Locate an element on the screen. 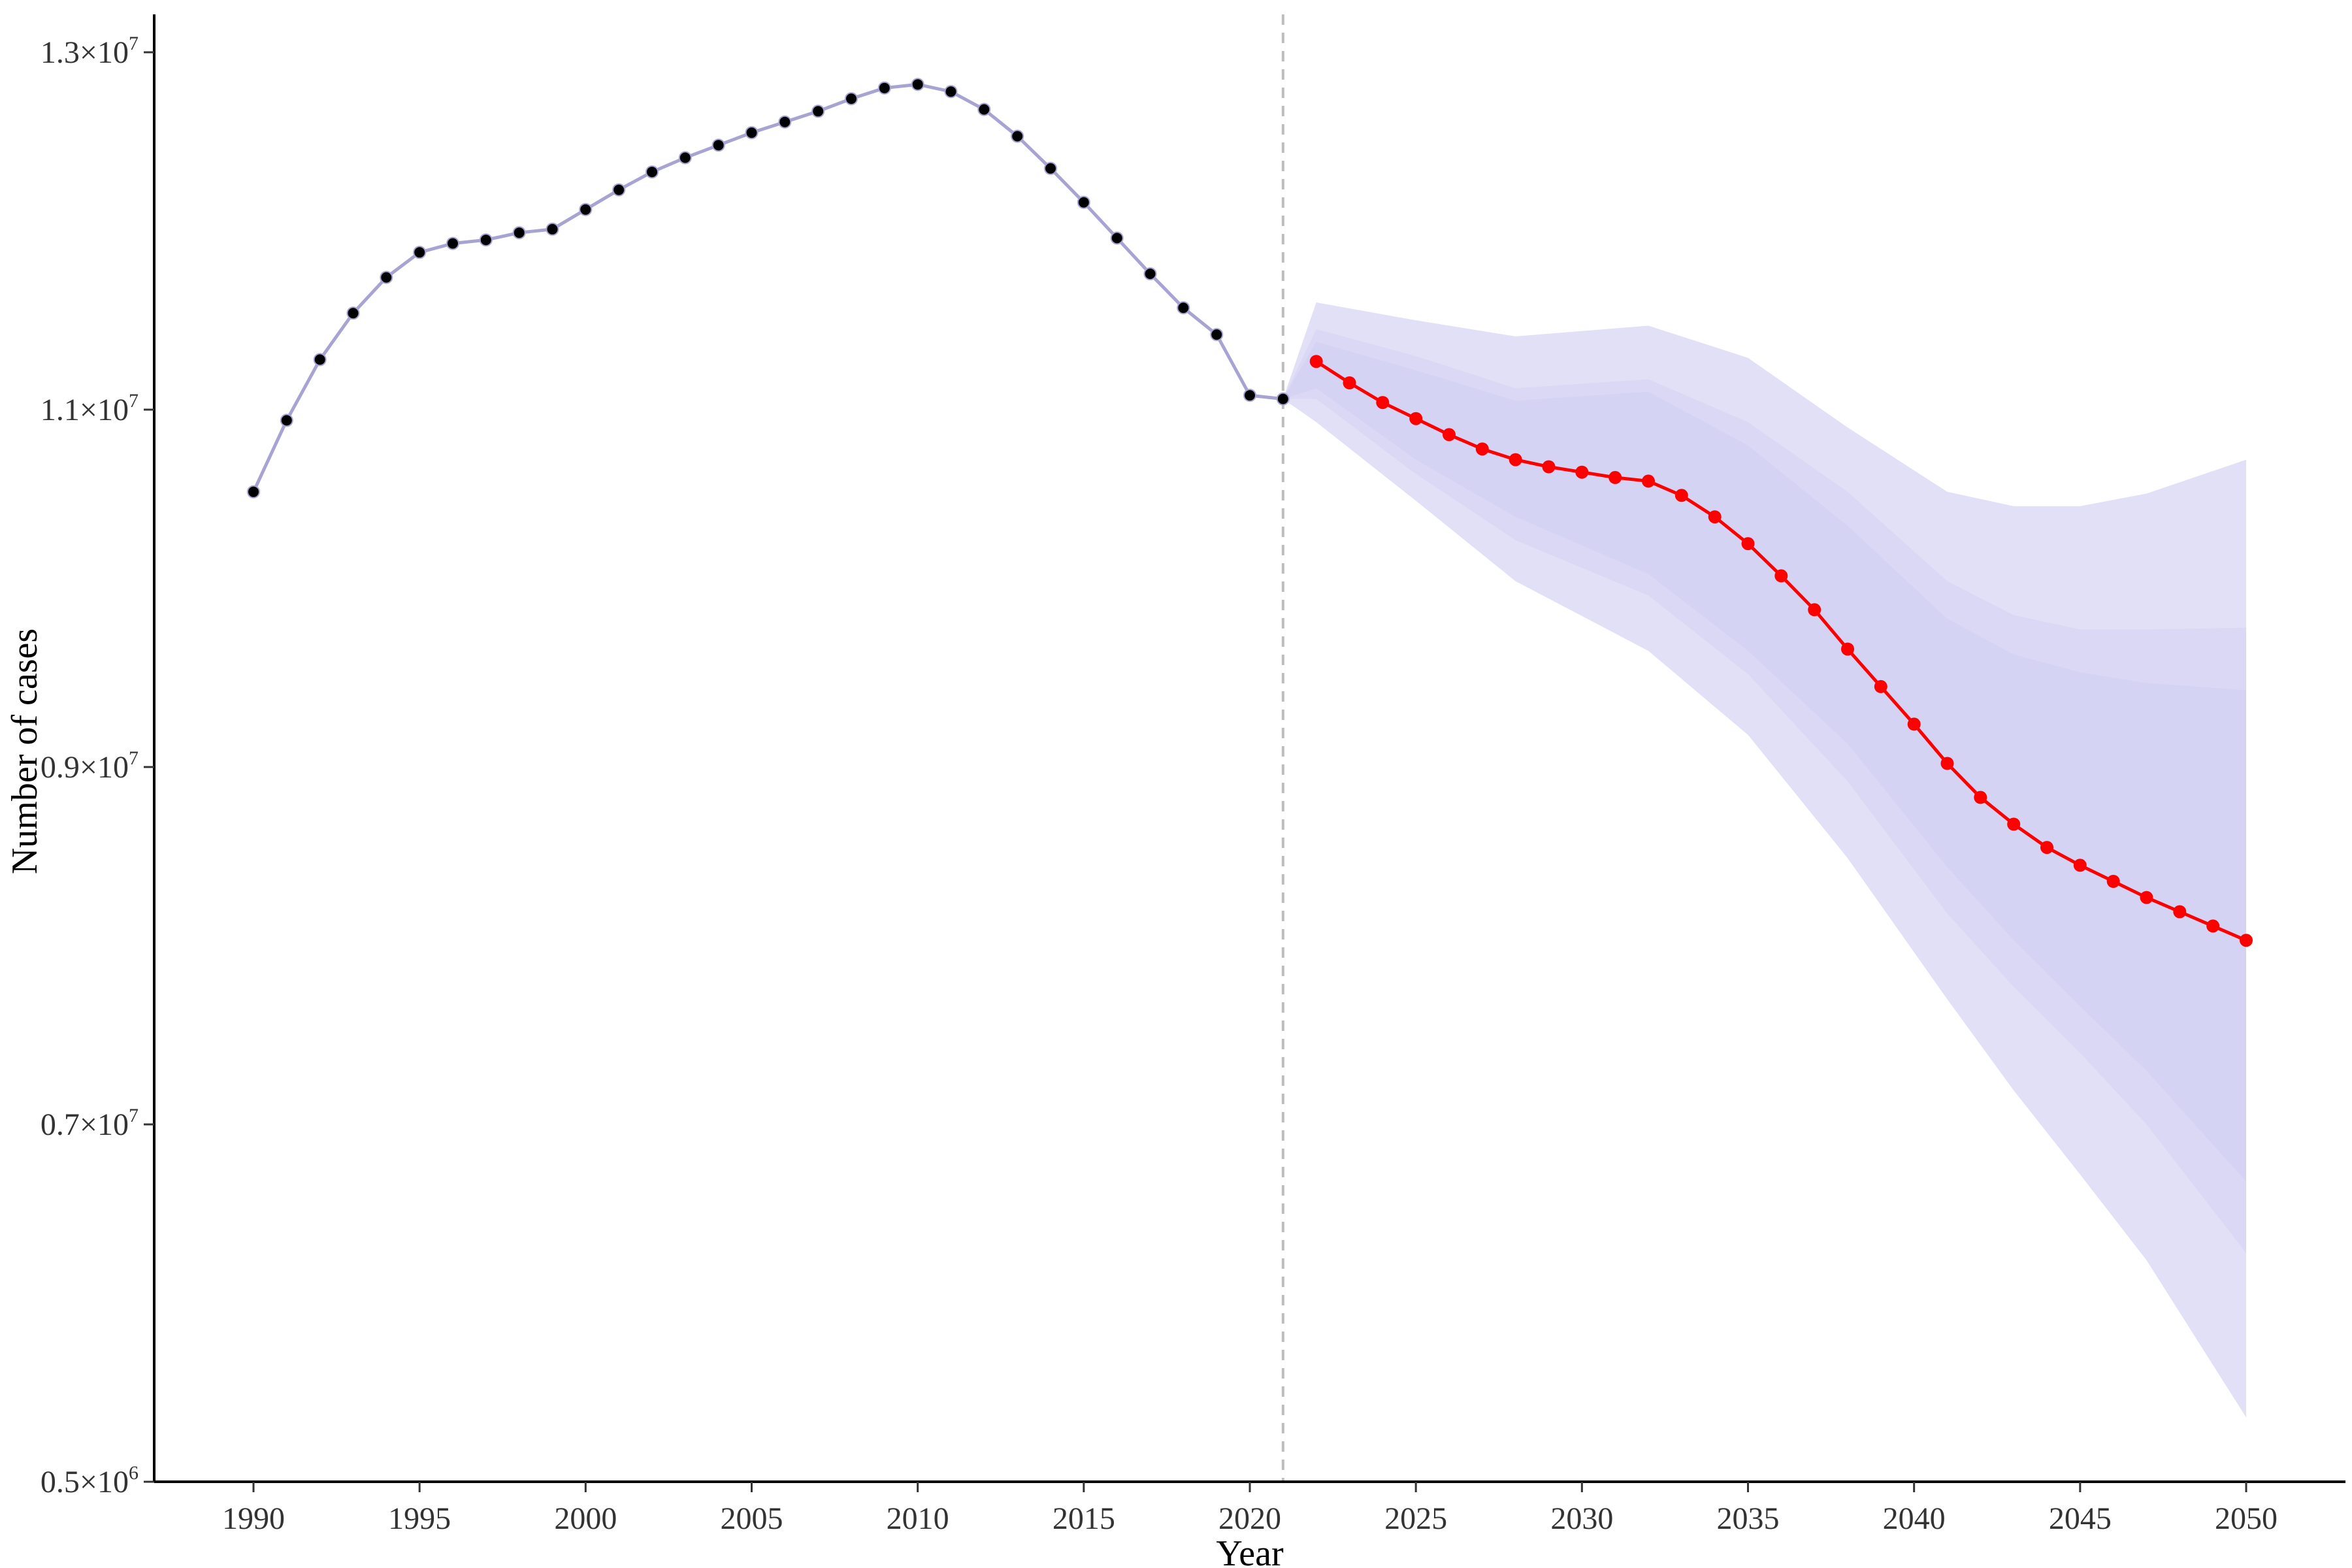  observed-series-line is located at coordinates (768, 287).